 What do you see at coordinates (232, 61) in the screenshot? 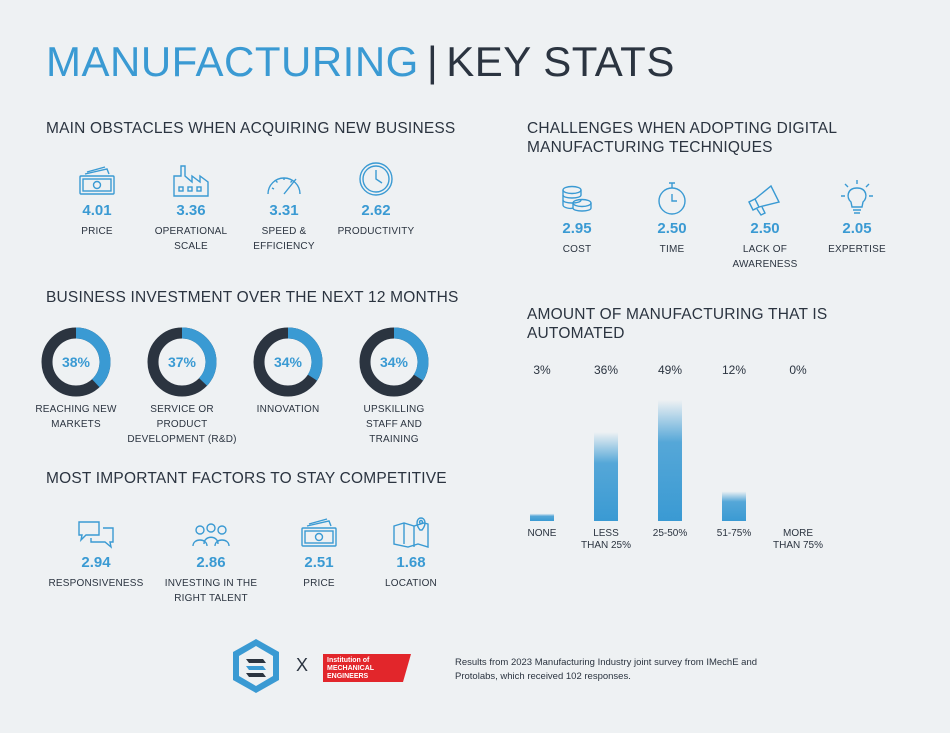
I see `title-accent: MANUFACTURING` at bounding box center [232, 61].